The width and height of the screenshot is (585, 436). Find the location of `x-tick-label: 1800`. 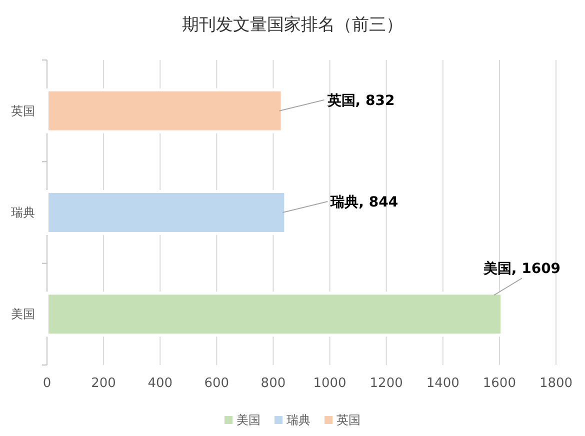

x-tick-label: 1800 is located at coordinates (556, 383).